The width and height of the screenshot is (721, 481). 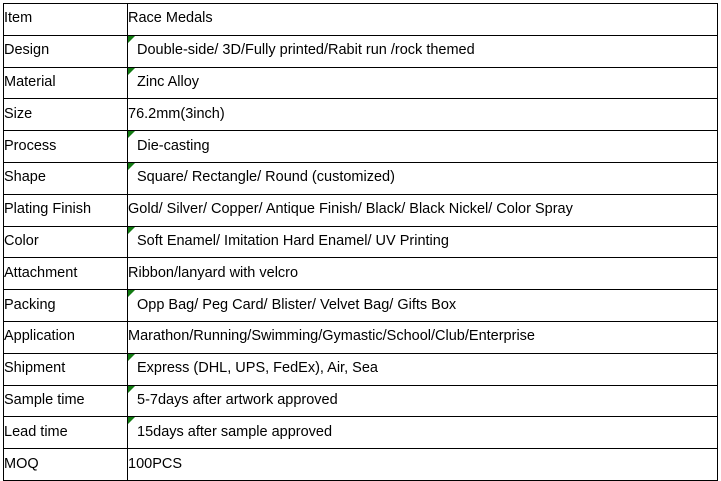 What do you see at coordinates (422, 433) in the screenshot?
I see `spec-value-cell: 15days after sample approved` at bounding box center [422, 433].